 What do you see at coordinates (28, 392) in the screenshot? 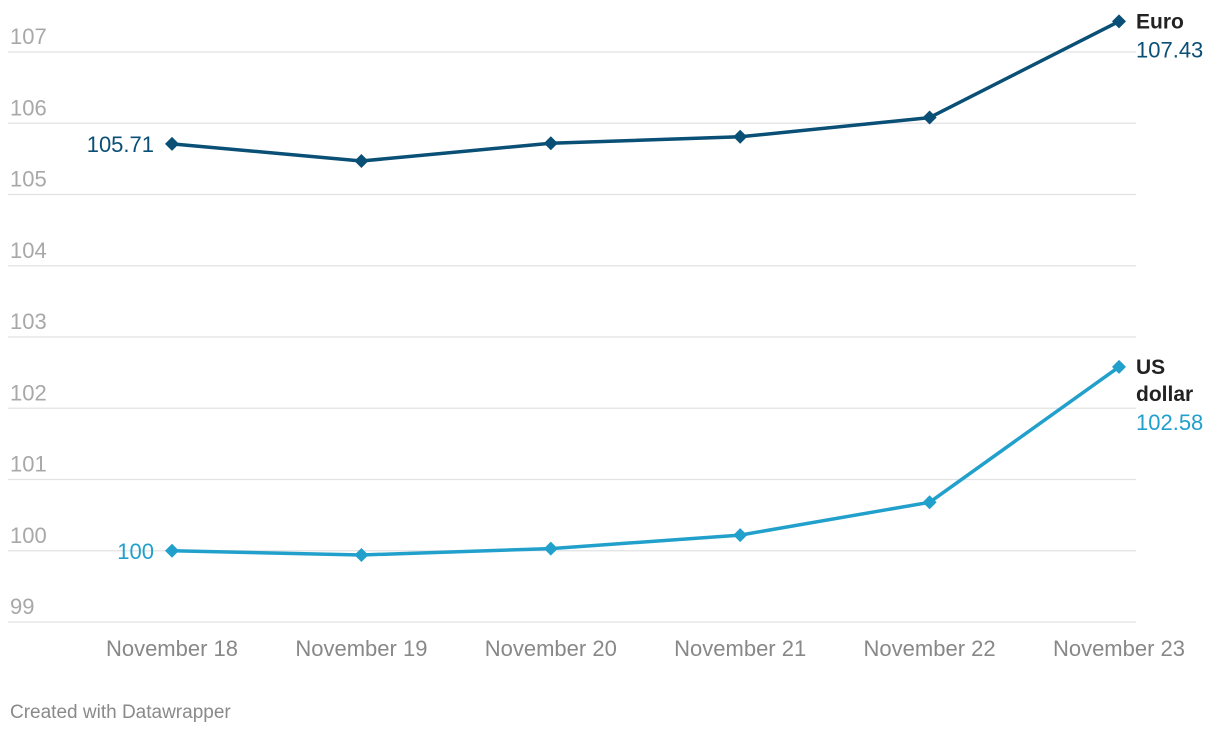
I see `y-tick-label: 102` at bounding box center [28, 392].